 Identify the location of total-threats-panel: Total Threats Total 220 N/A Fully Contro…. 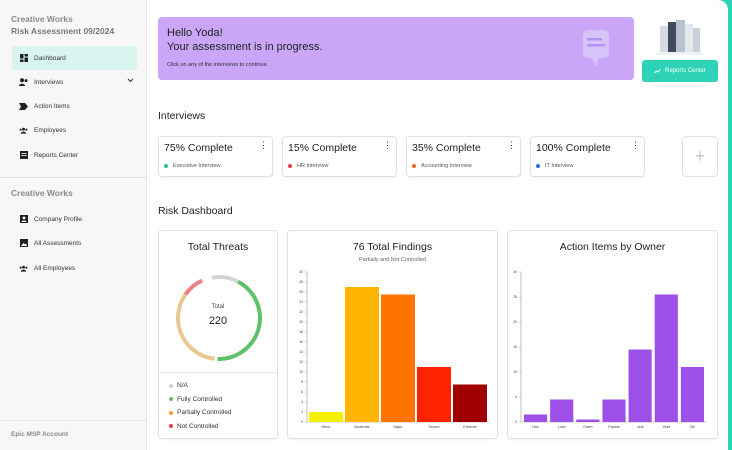
(218, 334).